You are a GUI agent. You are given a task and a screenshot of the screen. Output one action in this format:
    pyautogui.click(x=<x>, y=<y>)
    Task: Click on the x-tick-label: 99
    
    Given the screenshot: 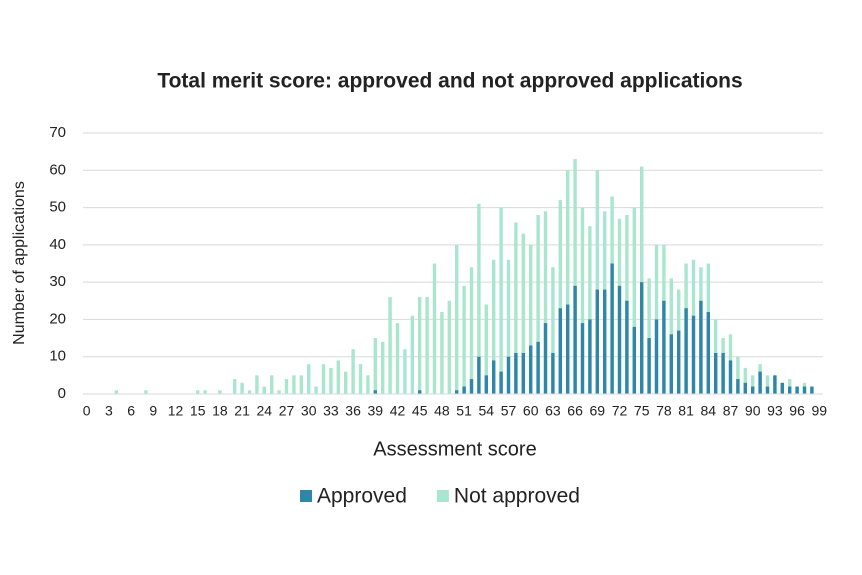 What is the action you would take?
    pyautogui.click(x=820, y=411)
    